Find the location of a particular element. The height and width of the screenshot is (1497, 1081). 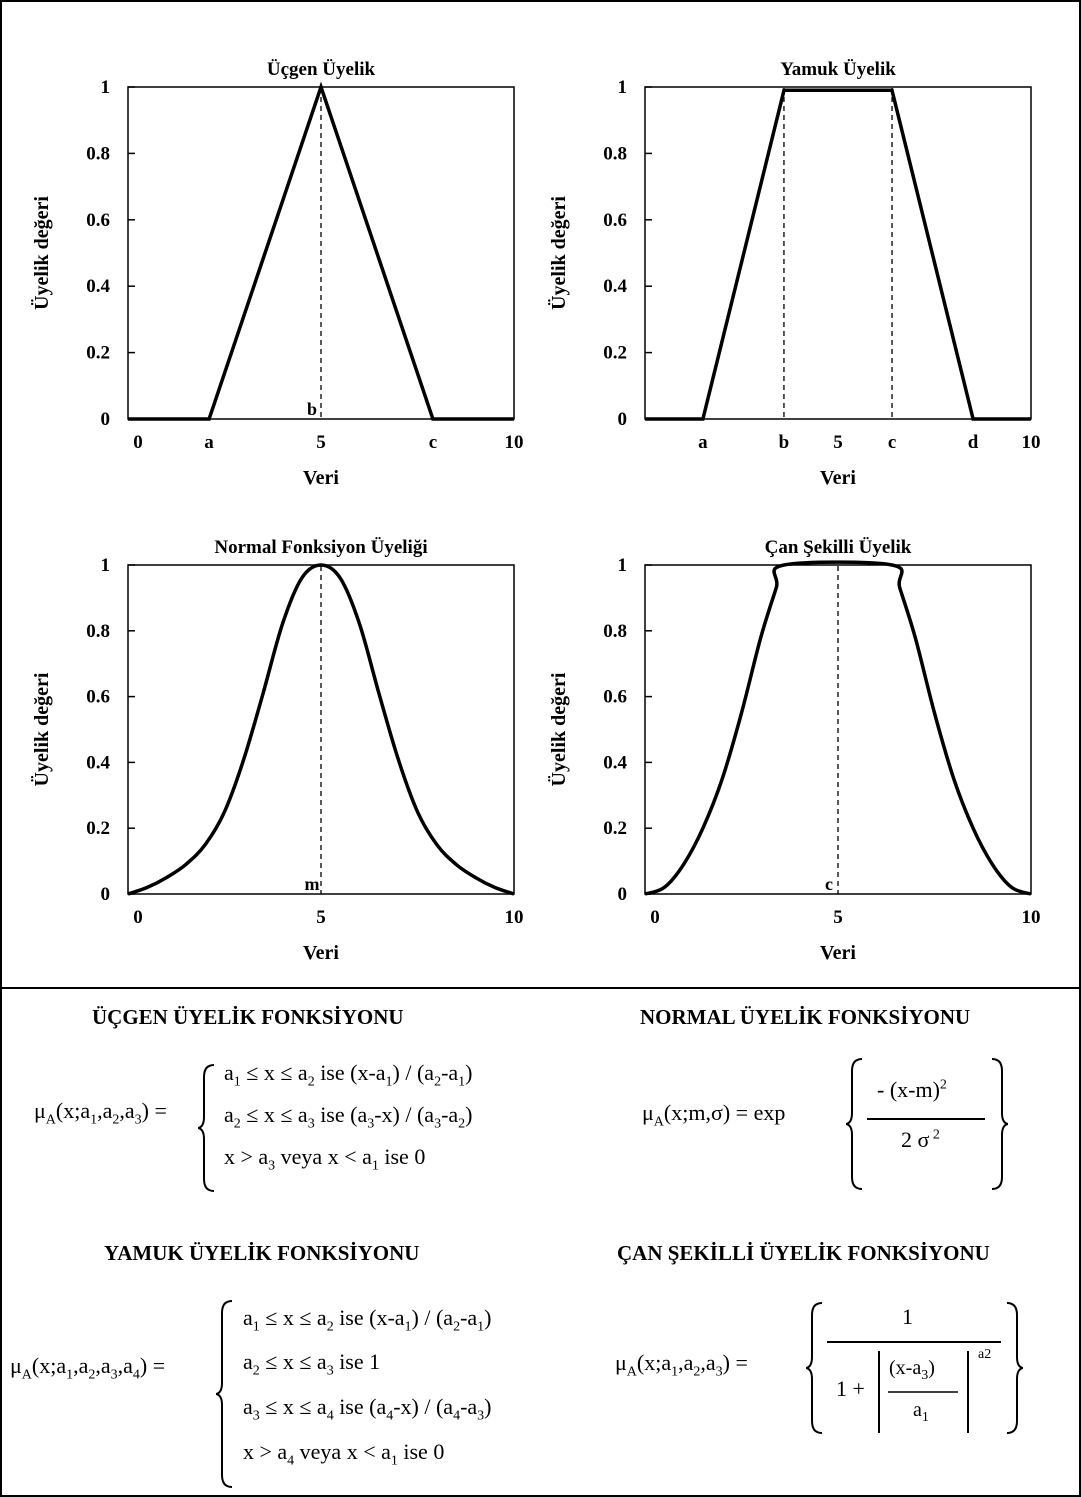

chart-3-title: Normal Fonksiyon Üyeliği is located at coordinates (320, 547).